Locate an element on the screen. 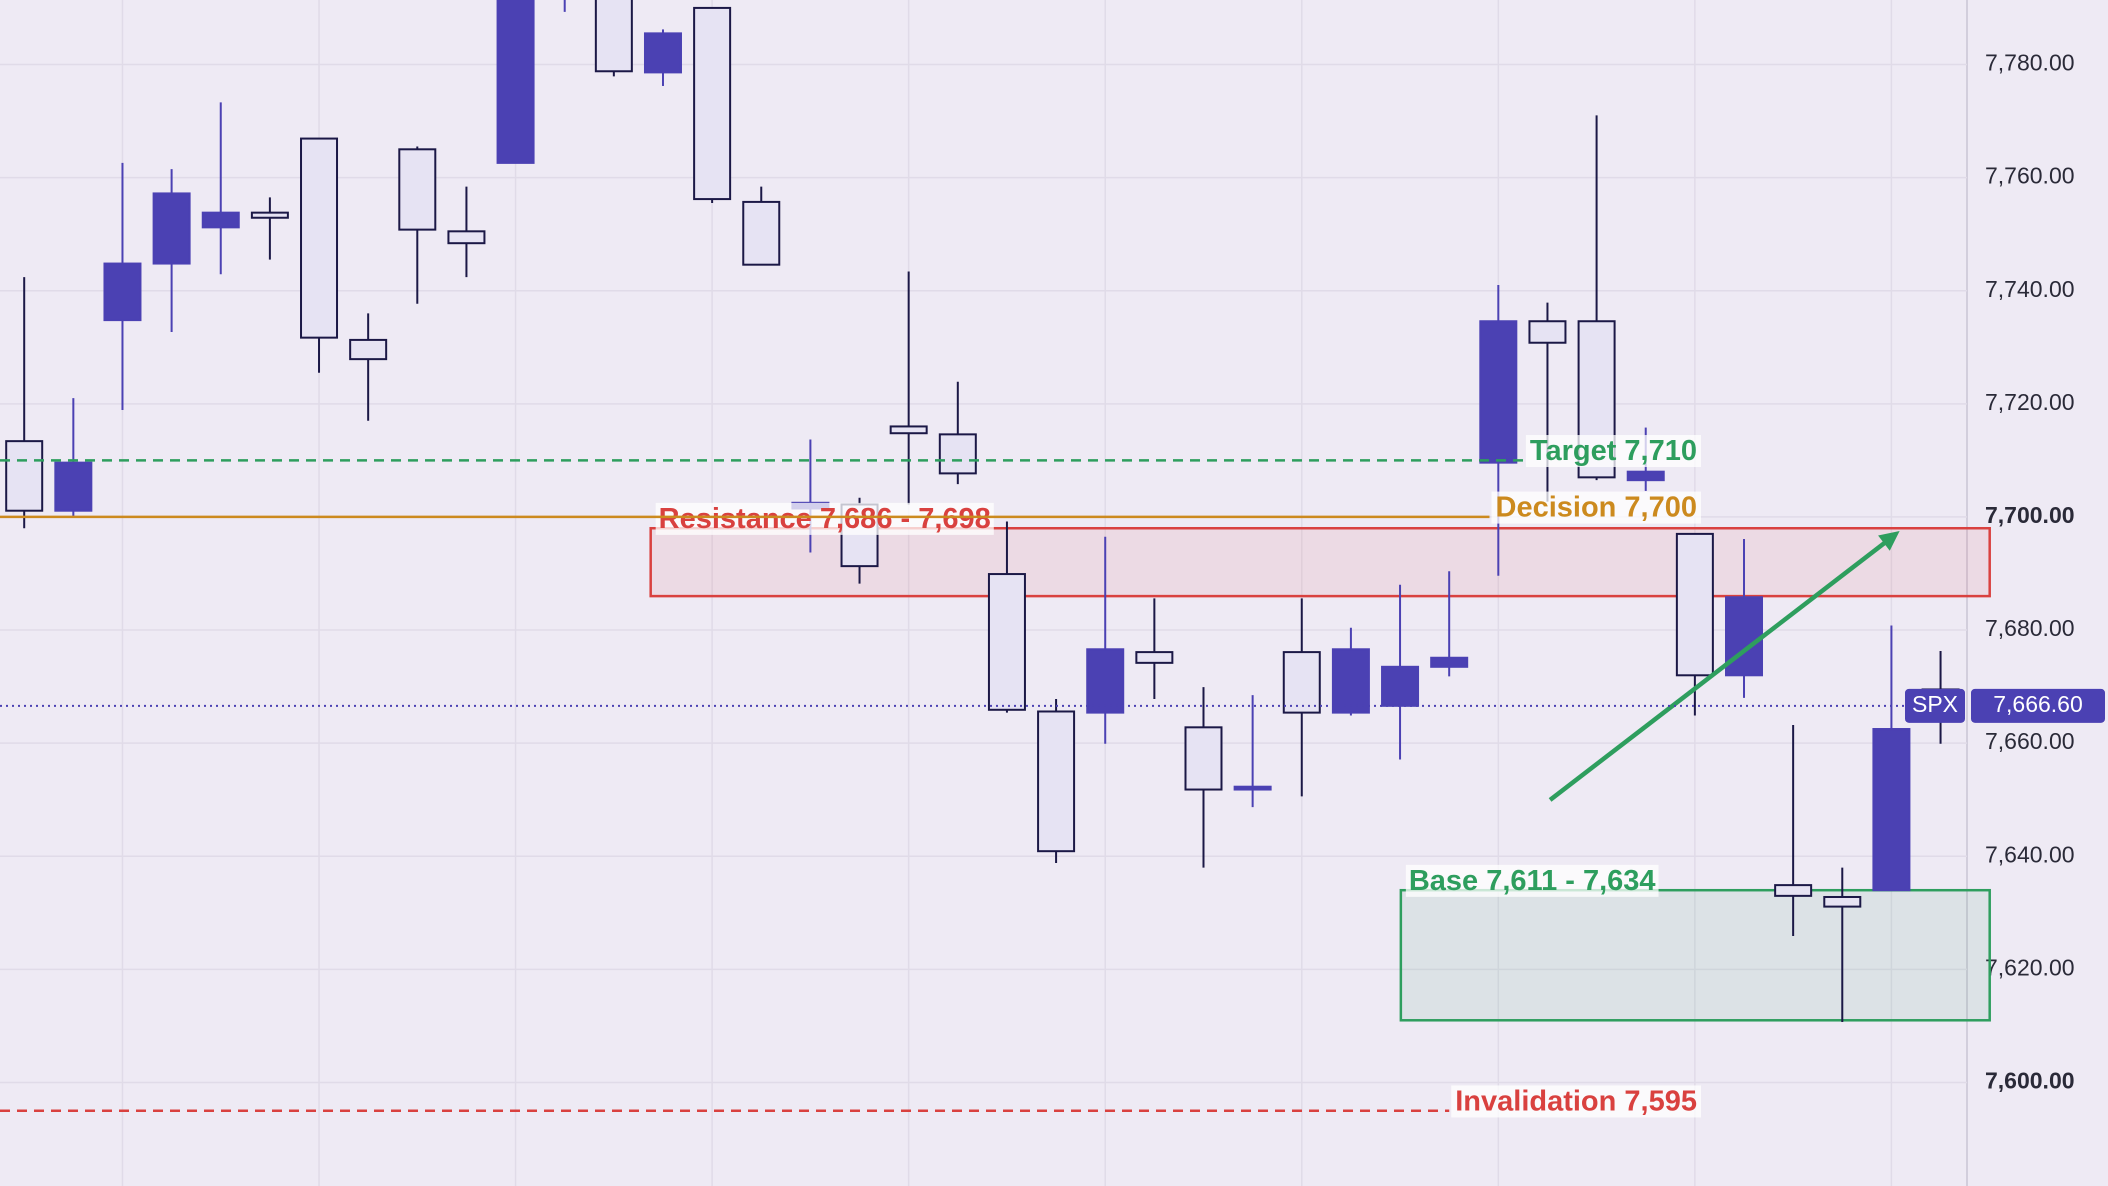 The height and width of the screenshot is (1186, 2108). y-tick-label: 7,660.00 is located at coordinates (2030, 741).